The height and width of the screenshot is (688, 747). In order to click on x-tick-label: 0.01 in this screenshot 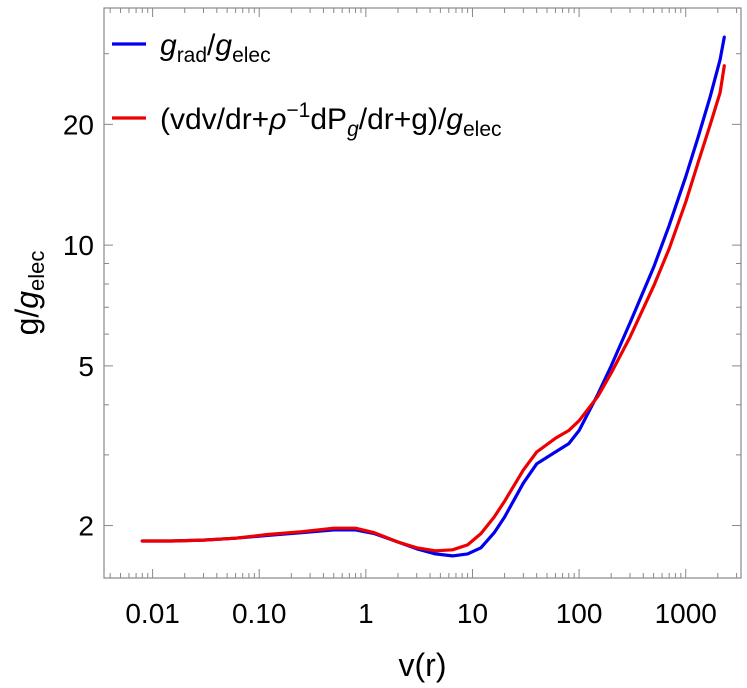, I will do `click(152, 613)`.